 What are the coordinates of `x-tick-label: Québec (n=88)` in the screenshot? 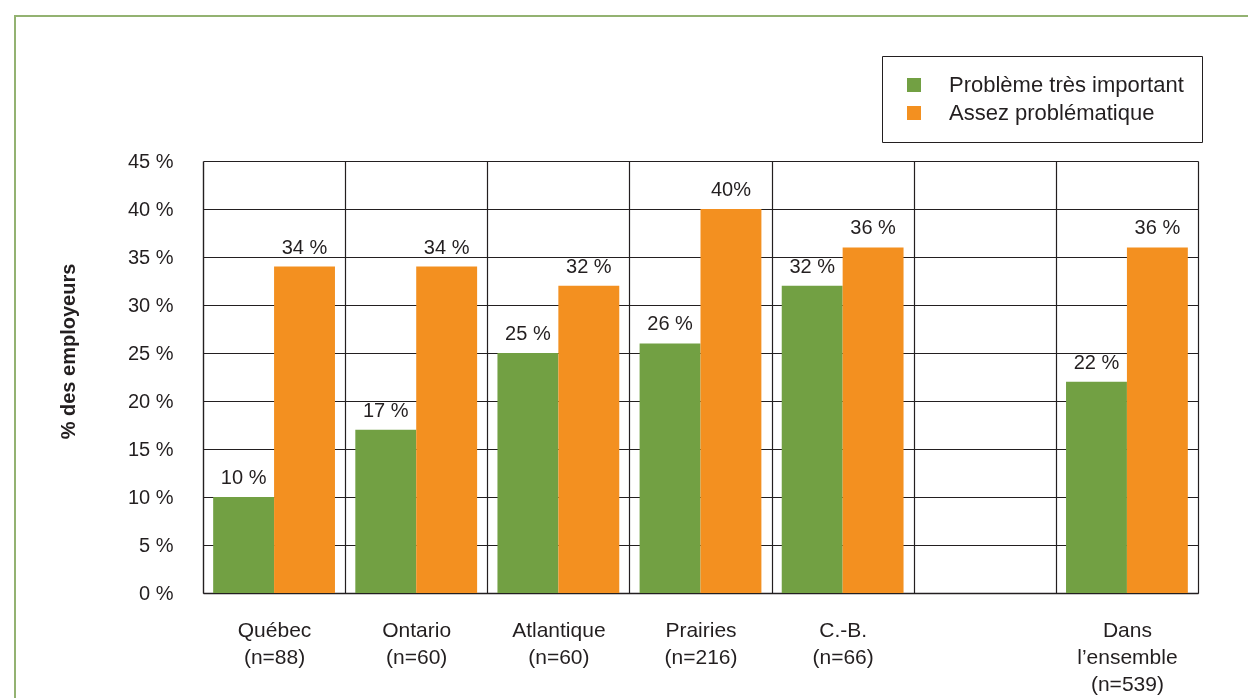 It's located at (274, 642).